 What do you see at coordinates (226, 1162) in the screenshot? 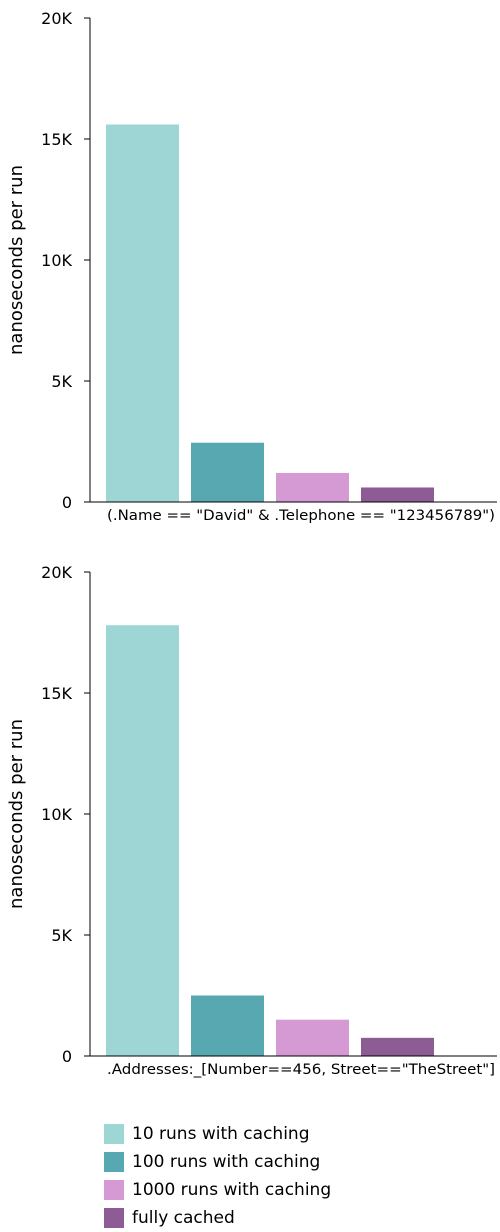
I see `legend-label-100-runs: 100 runs with caching` at bounding box center [226, 1162].